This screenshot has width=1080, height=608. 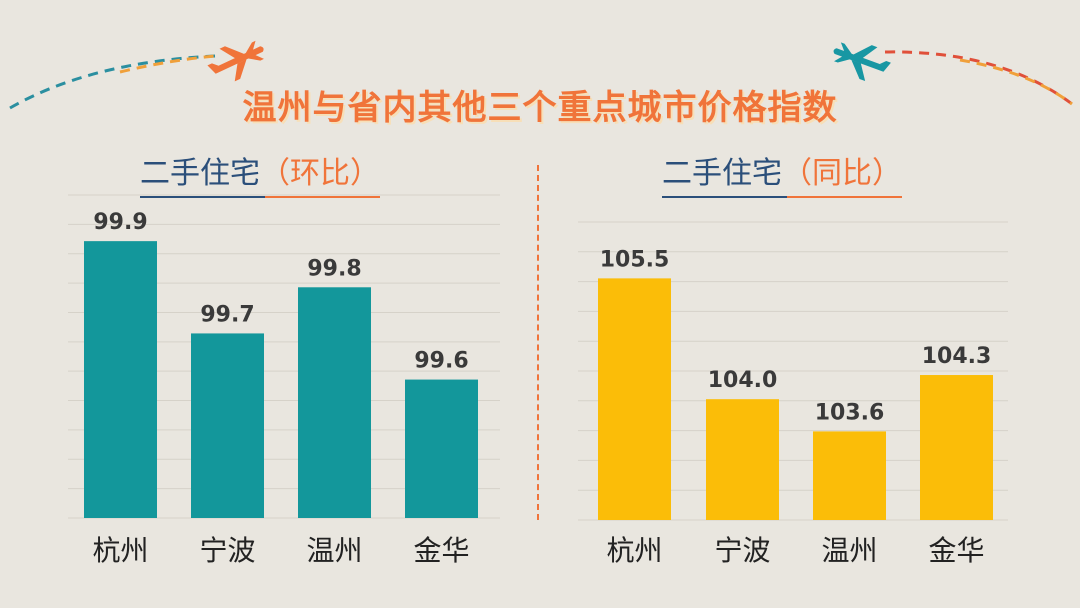 I want to click on chart-subtitle-right: 二手住宅（同比）, so click(x=782, y=173).